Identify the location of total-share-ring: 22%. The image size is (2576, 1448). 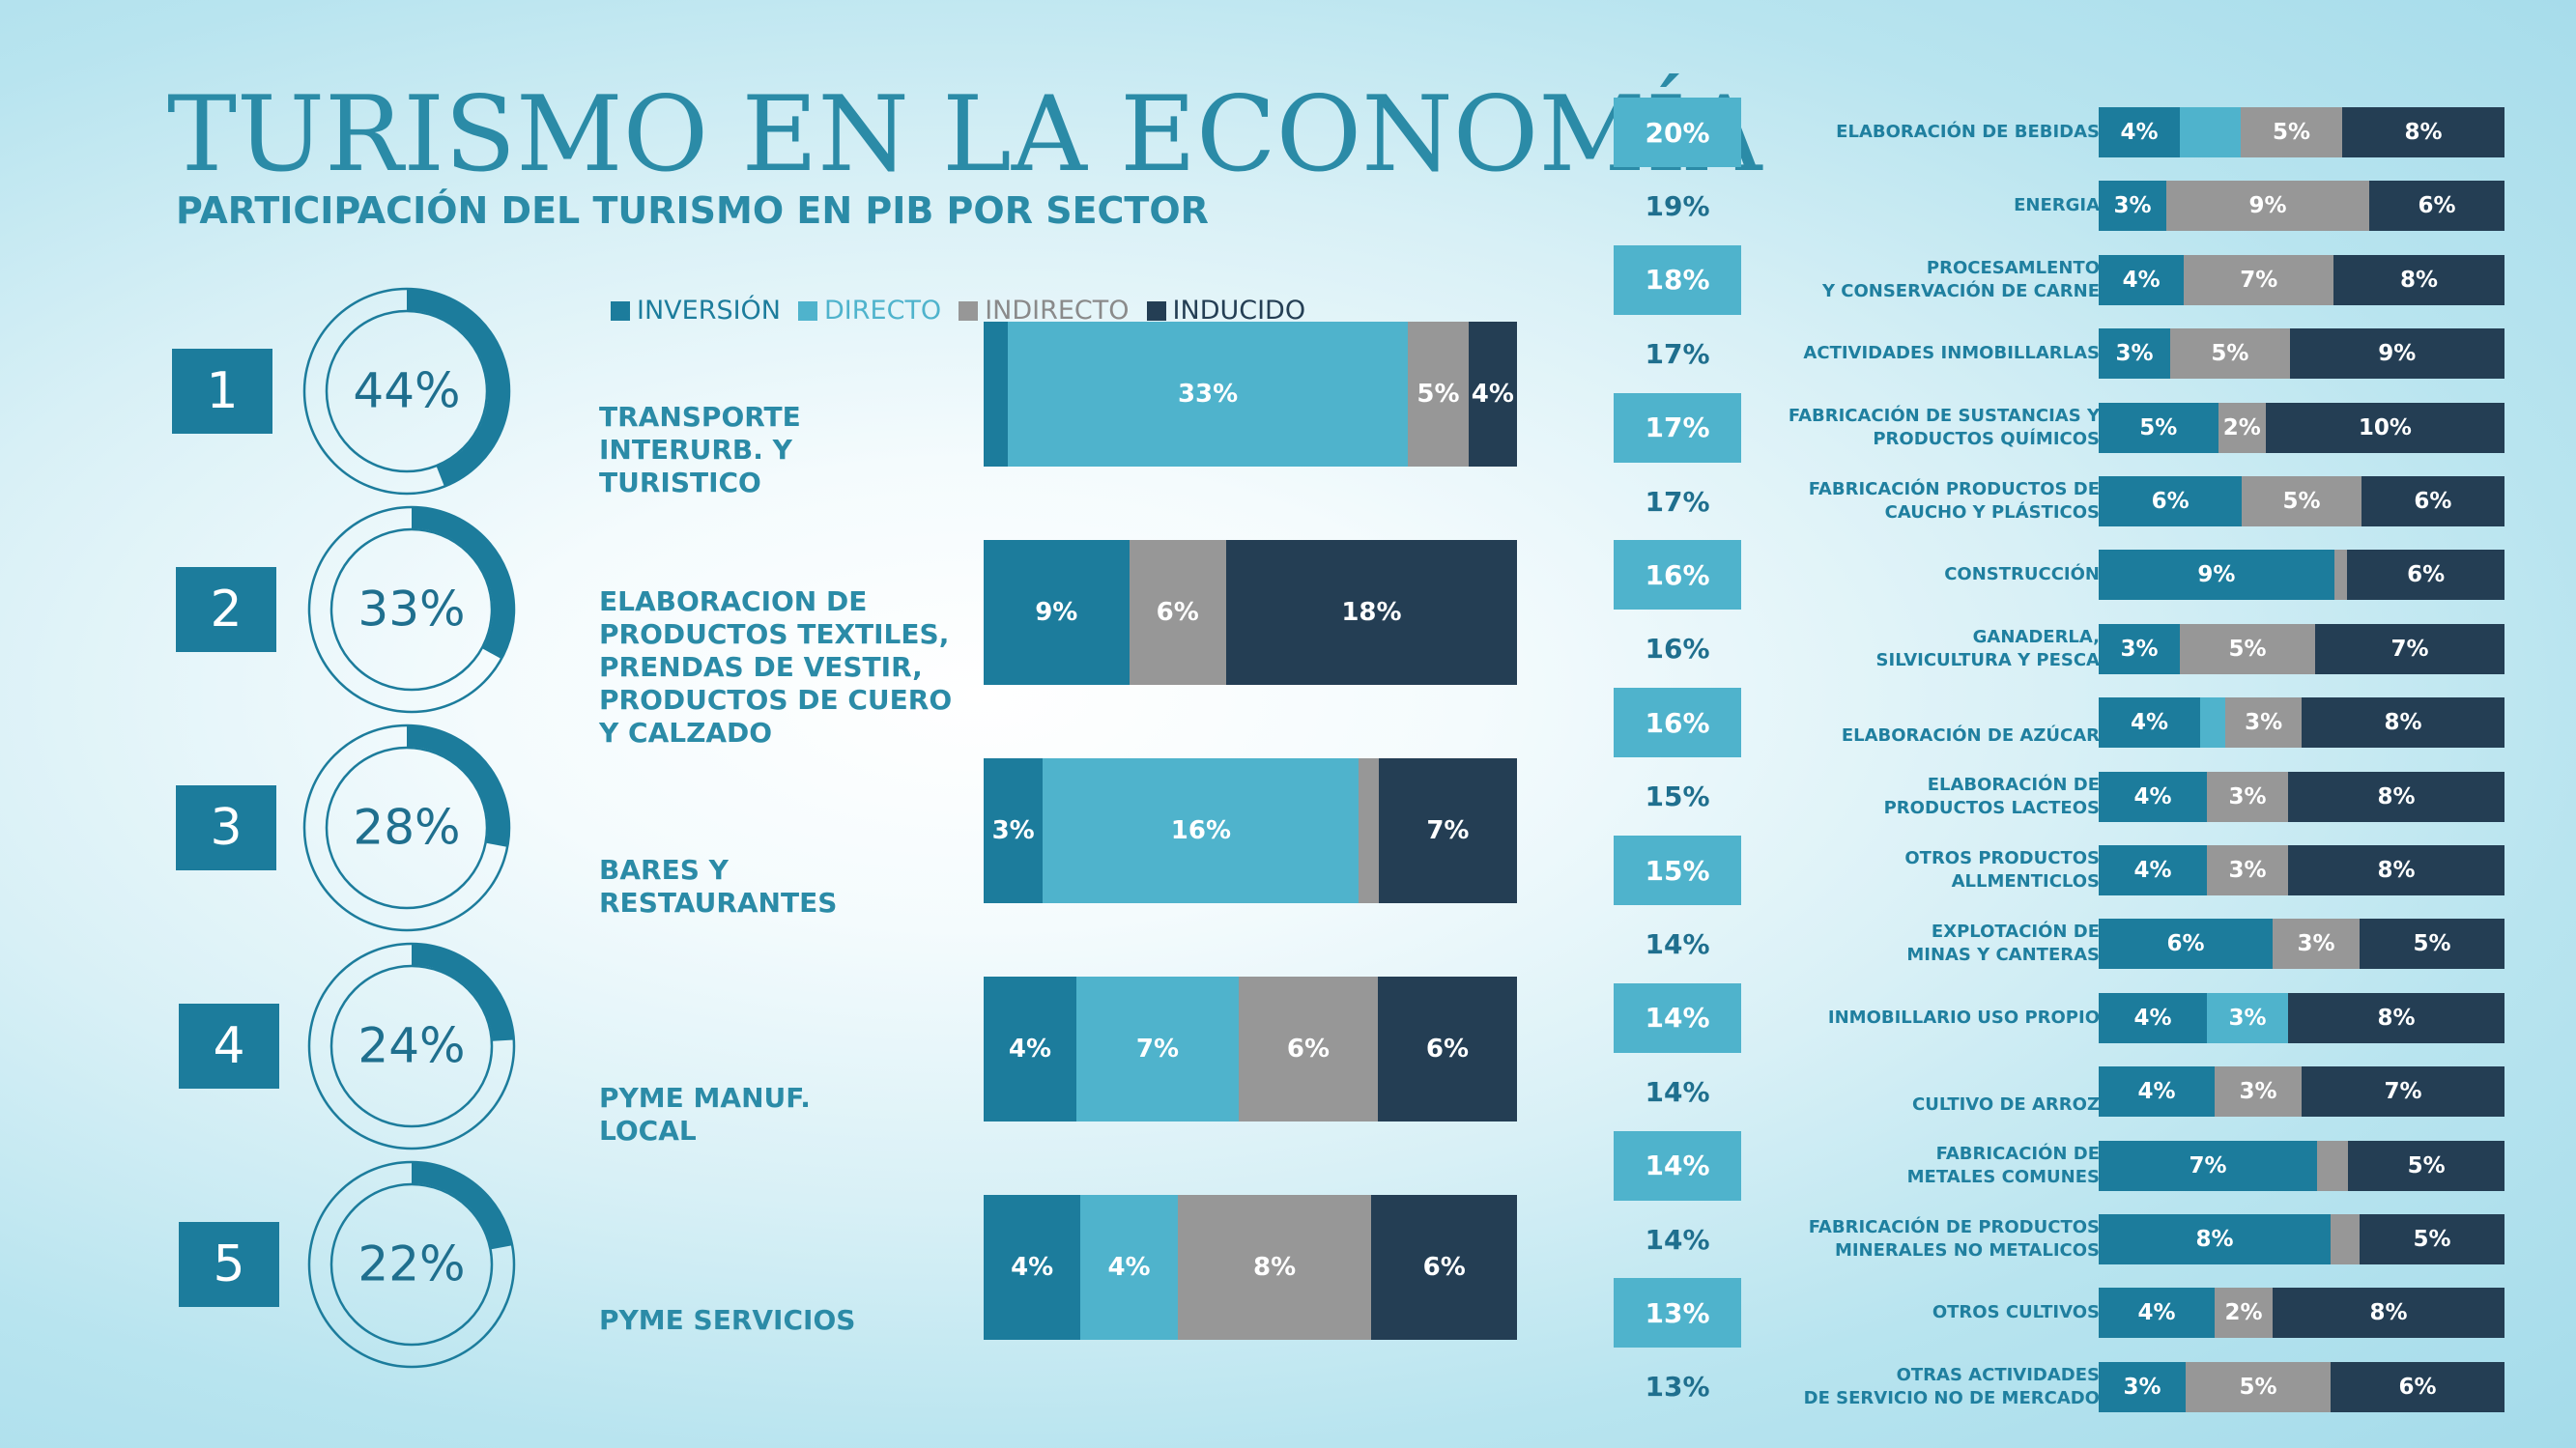
(412, 1264).